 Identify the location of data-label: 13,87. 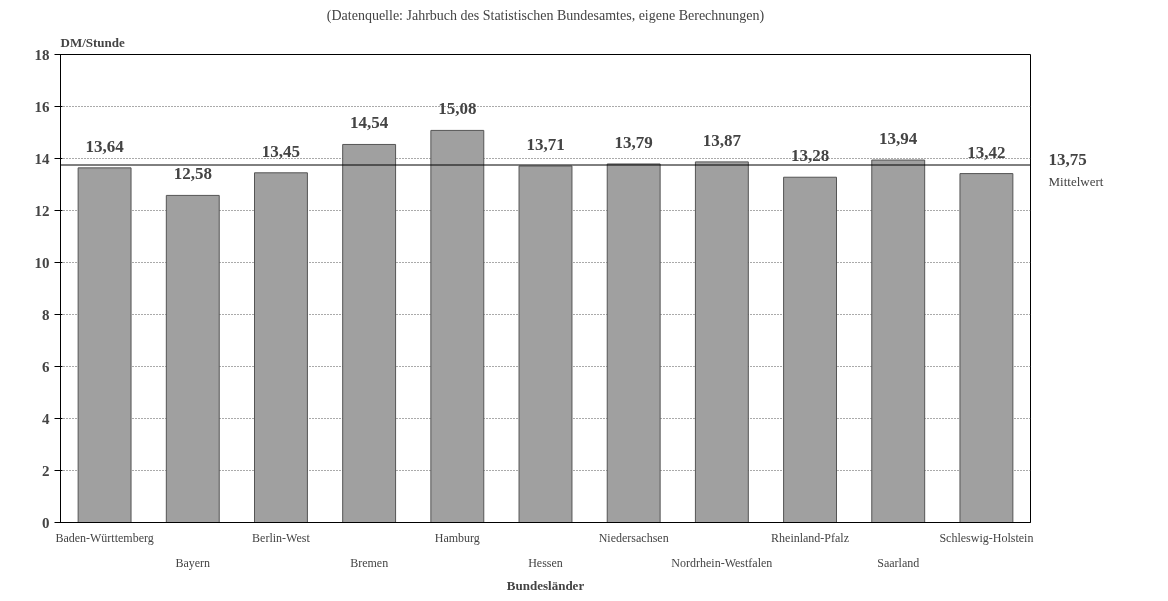
(722, 140).